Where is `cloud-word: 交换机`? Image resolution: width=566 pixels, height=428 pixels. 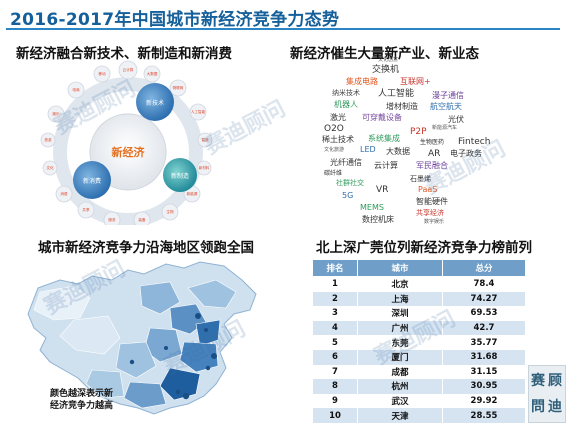
cloud-word: 交换机 is located at coordinates (386, 70).